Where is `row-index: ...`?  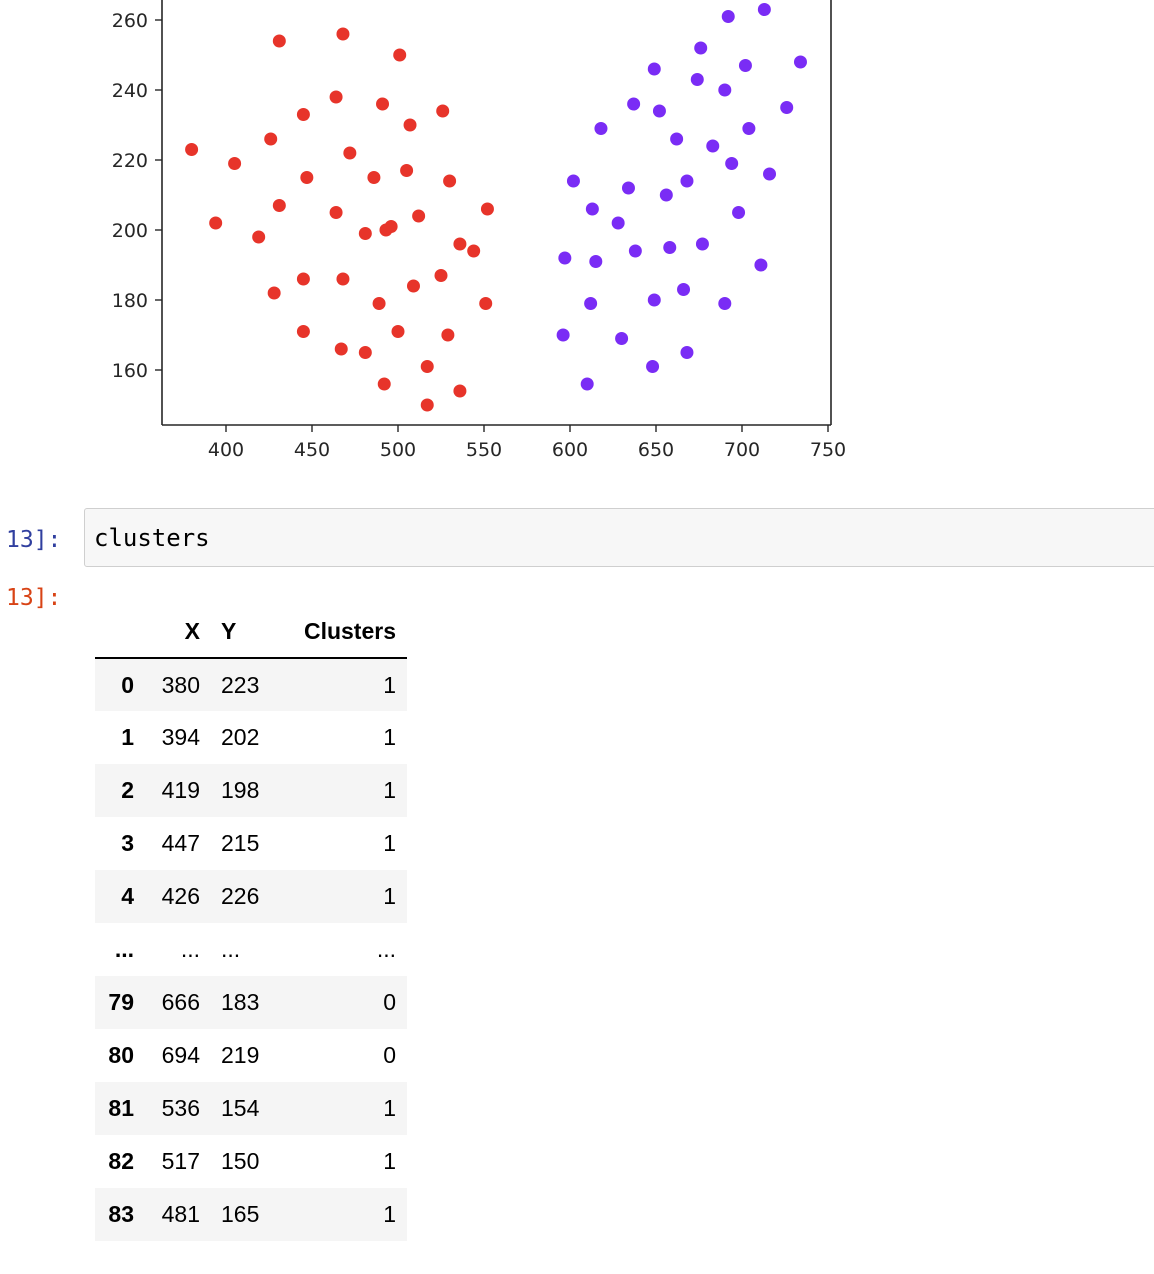 row-index: ... is located at coordinates (124, 949).